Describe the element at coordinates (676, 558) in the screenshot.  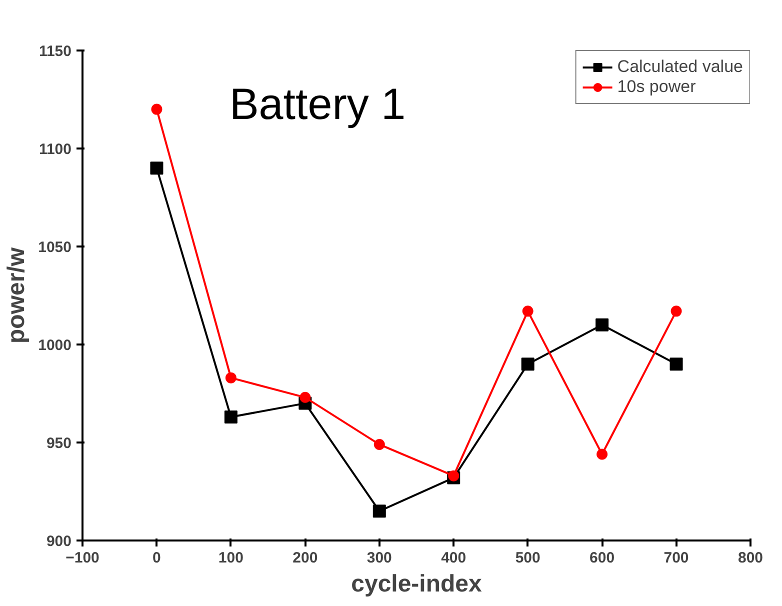
I see `x-tick-label: 700` at that location.